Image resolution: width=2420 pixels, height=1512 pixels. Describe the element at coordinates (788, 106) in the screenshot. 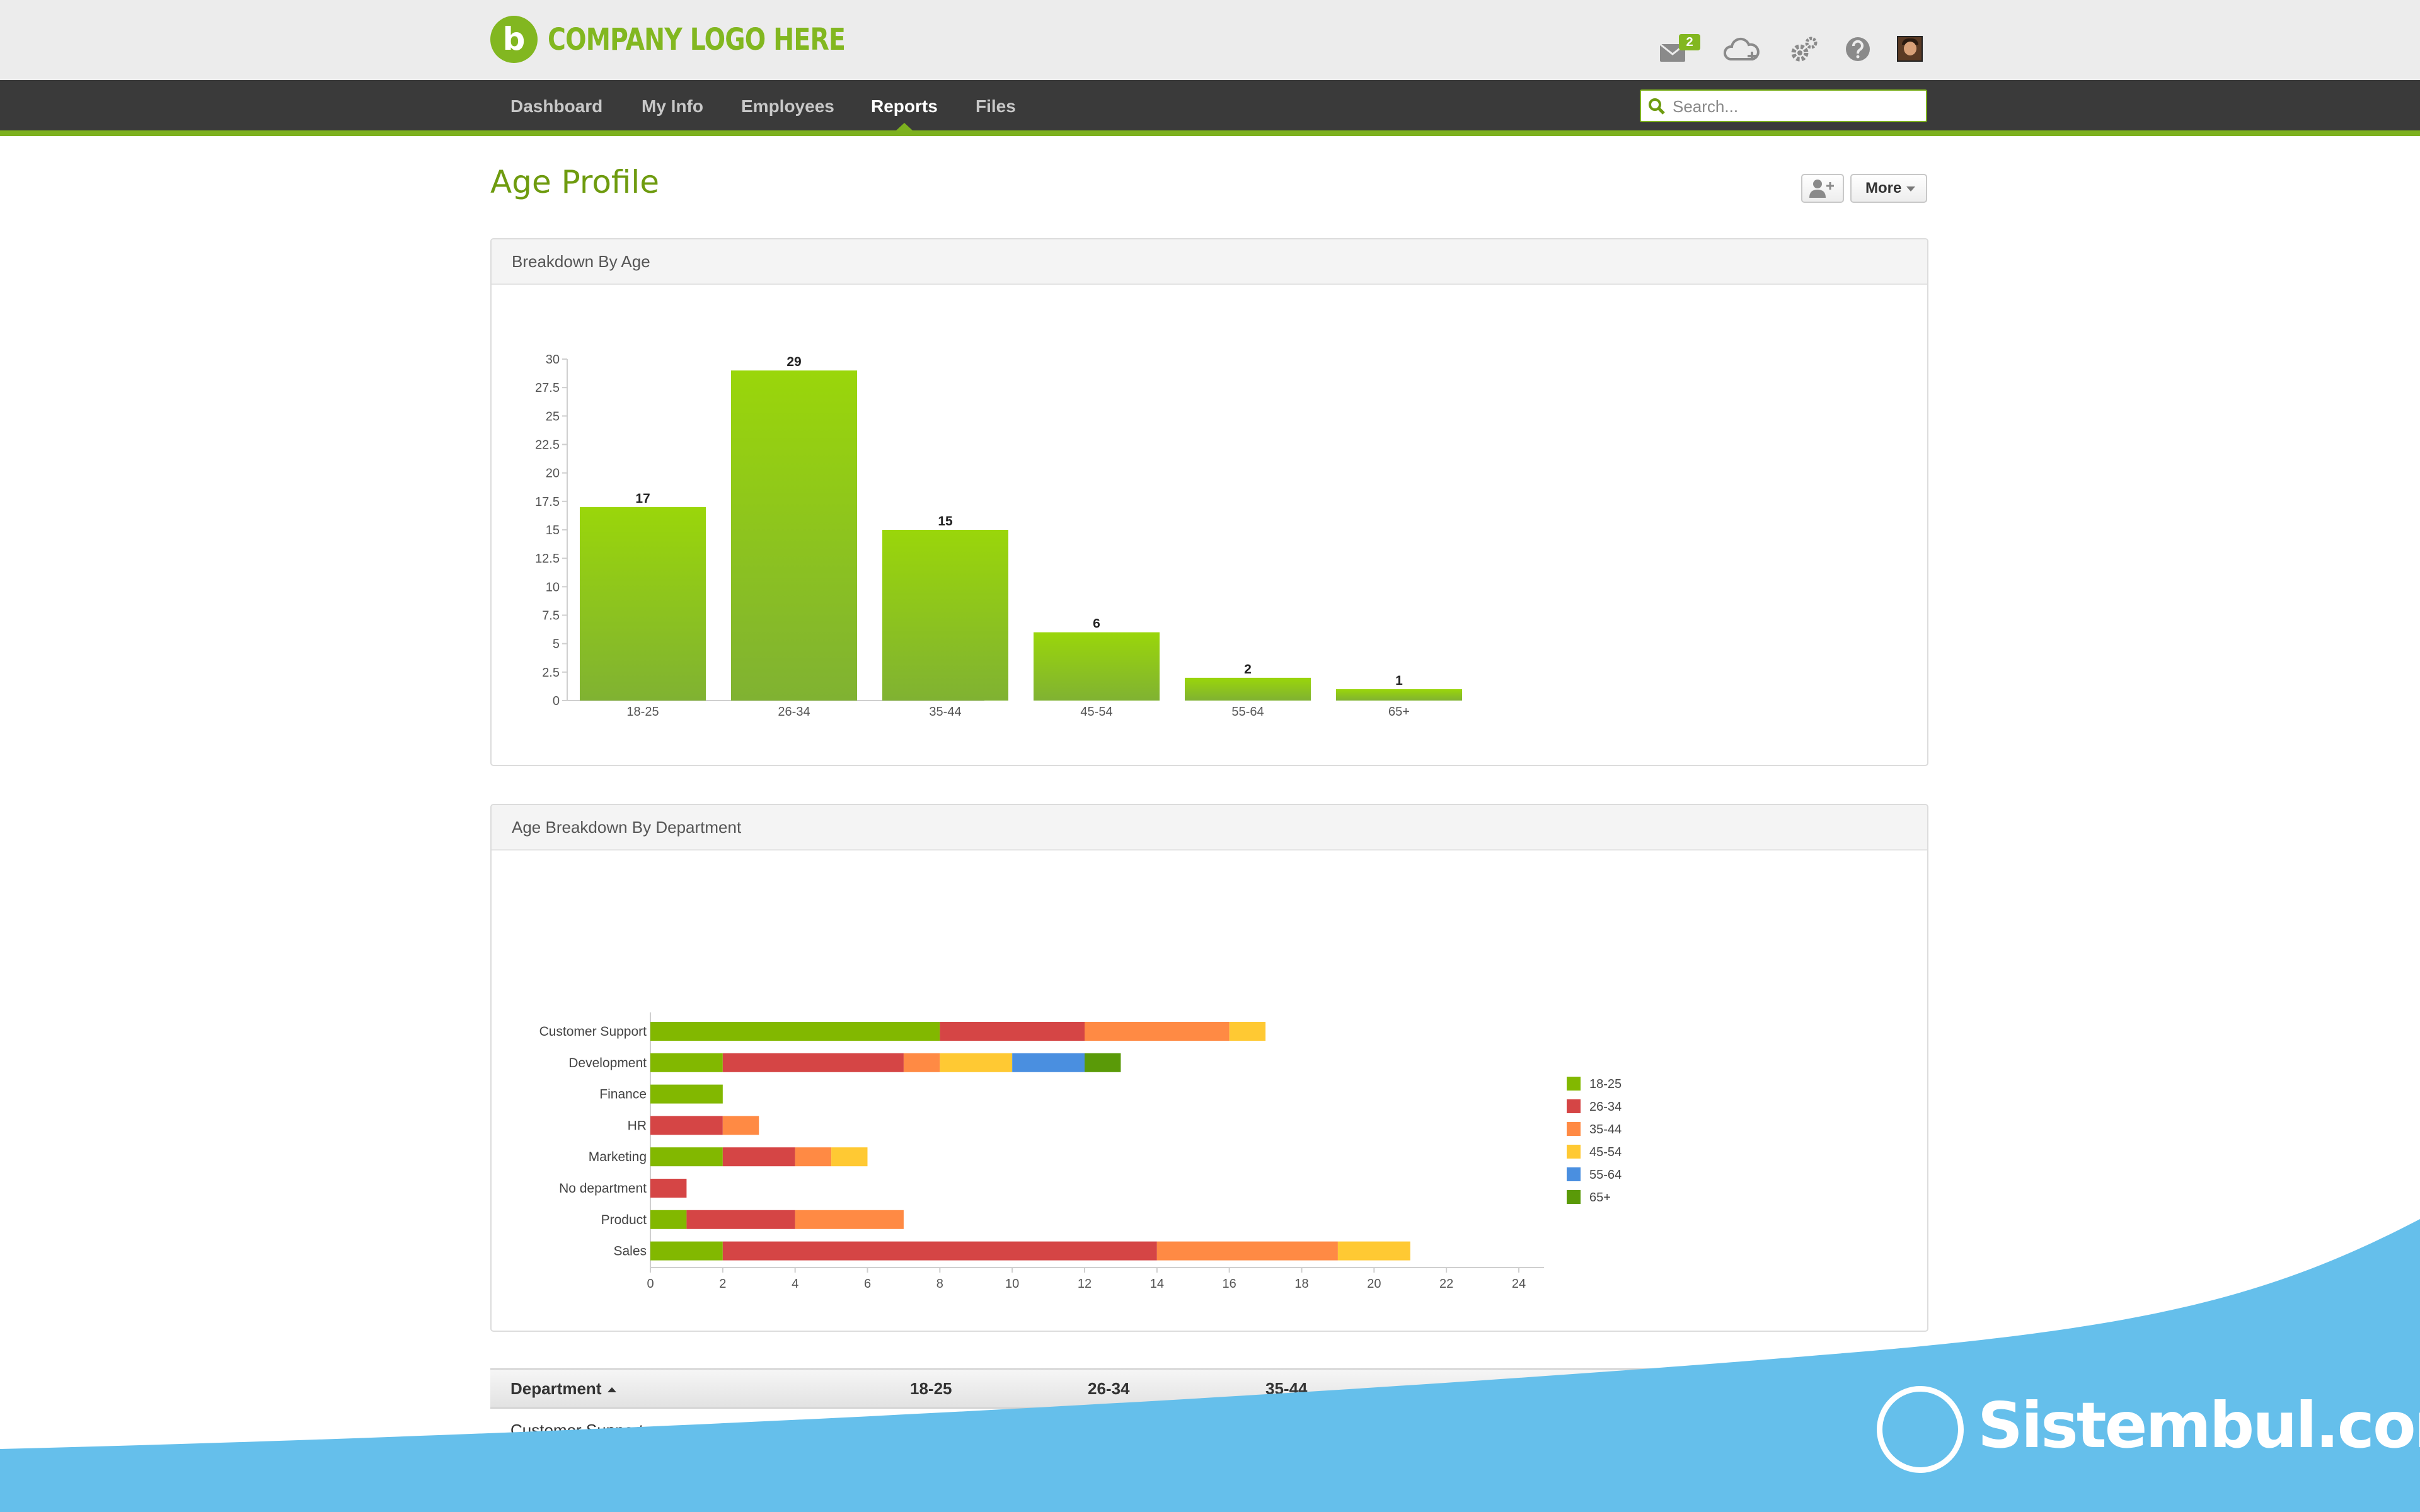

I see `nav-employees: Employees` at that location.